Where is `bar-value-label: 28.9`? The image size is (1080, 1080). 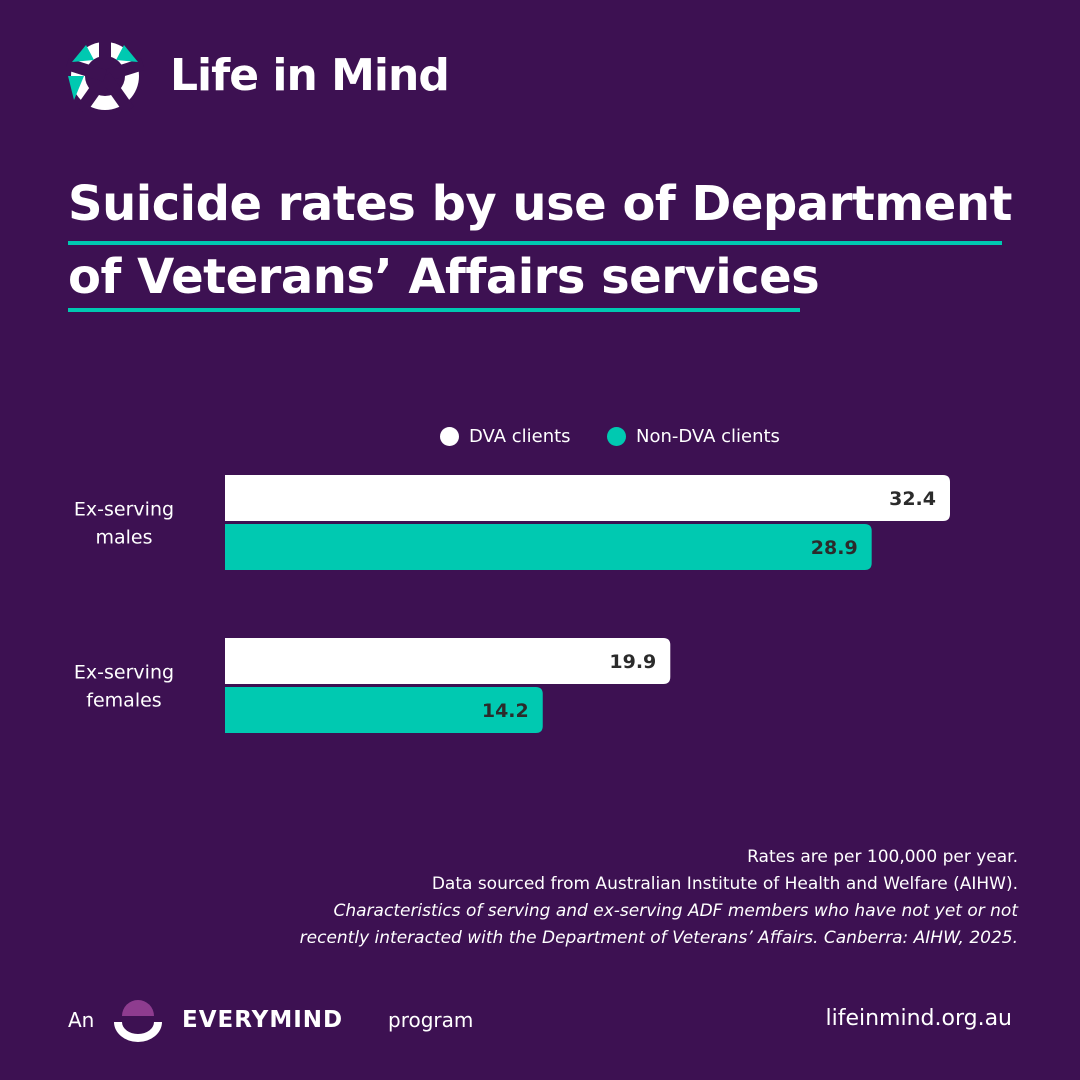 bar-value-label: 28.9 is located at coordinates (834, 548).